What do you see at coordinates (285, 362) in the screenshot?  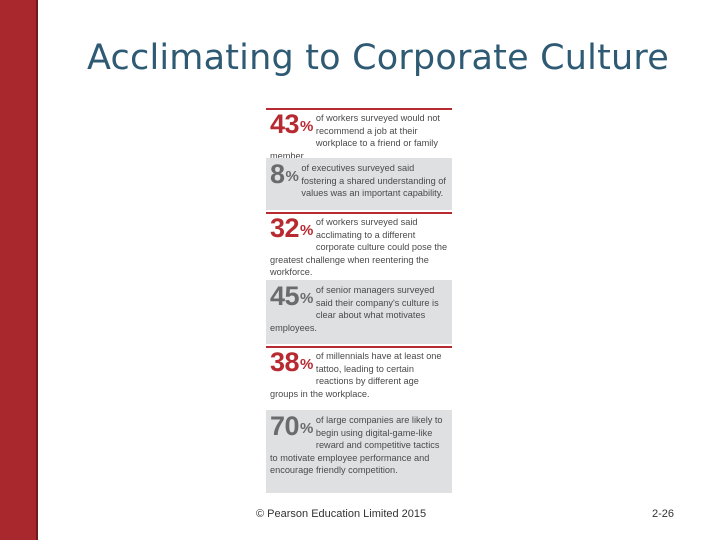 I see `stat-value: 38` at bounding box center [285, 362].